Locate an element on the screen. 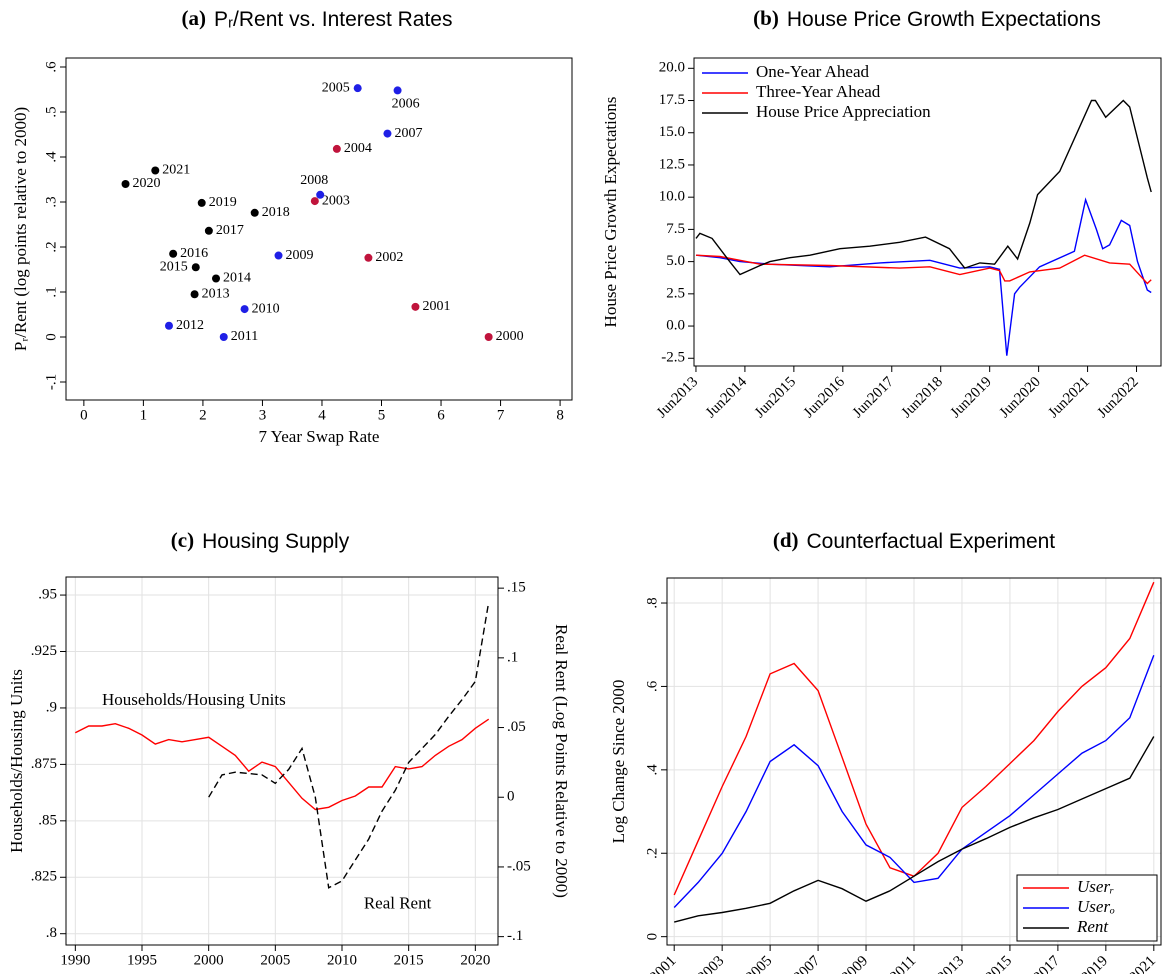  y-axis-label: Households/Housing Units is located at coordinates (16, 761).